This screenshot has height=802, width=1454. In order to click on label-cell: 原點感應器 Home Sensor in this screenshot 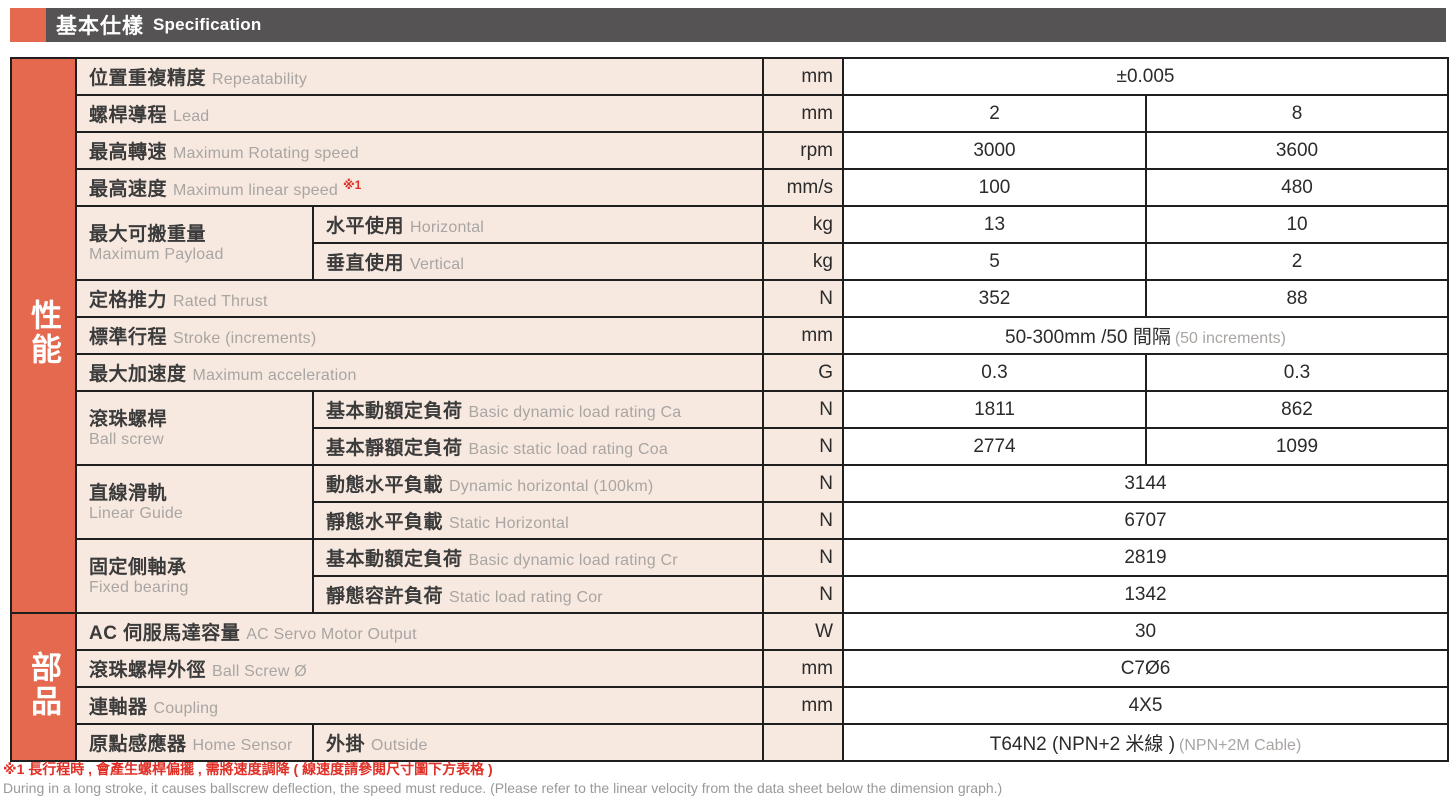, I will do `click(194, 742)`.